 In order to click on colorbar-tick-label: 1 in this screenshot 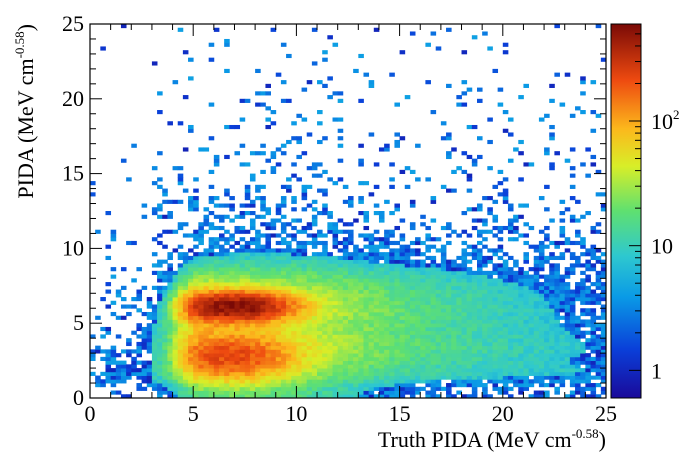, I will do `click(656, 370)`.